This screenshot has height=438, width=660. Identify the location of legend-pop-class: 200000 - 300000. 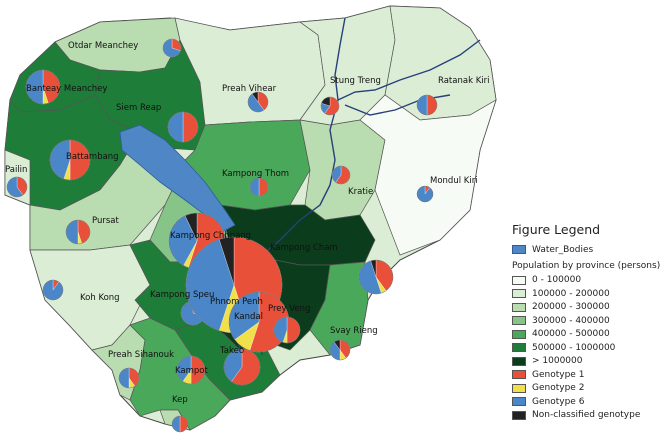
(585, 308).